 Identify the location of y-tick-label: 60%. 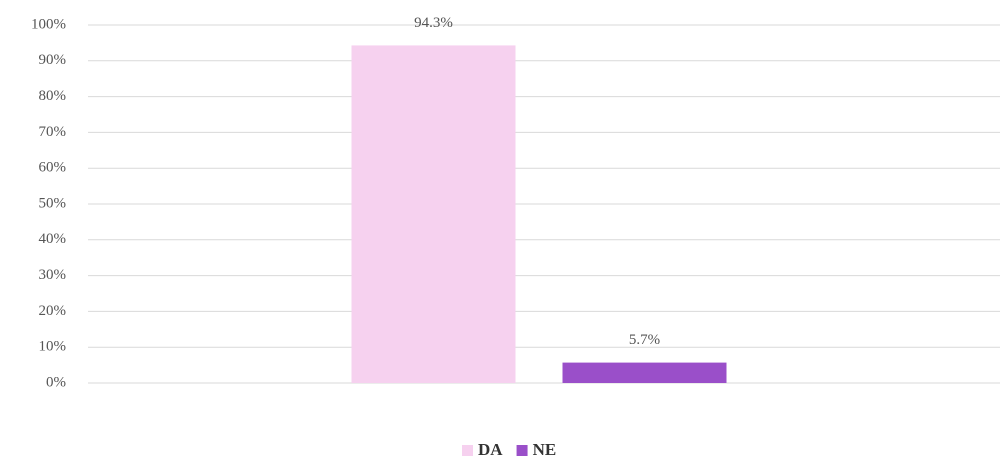
(53, 168).